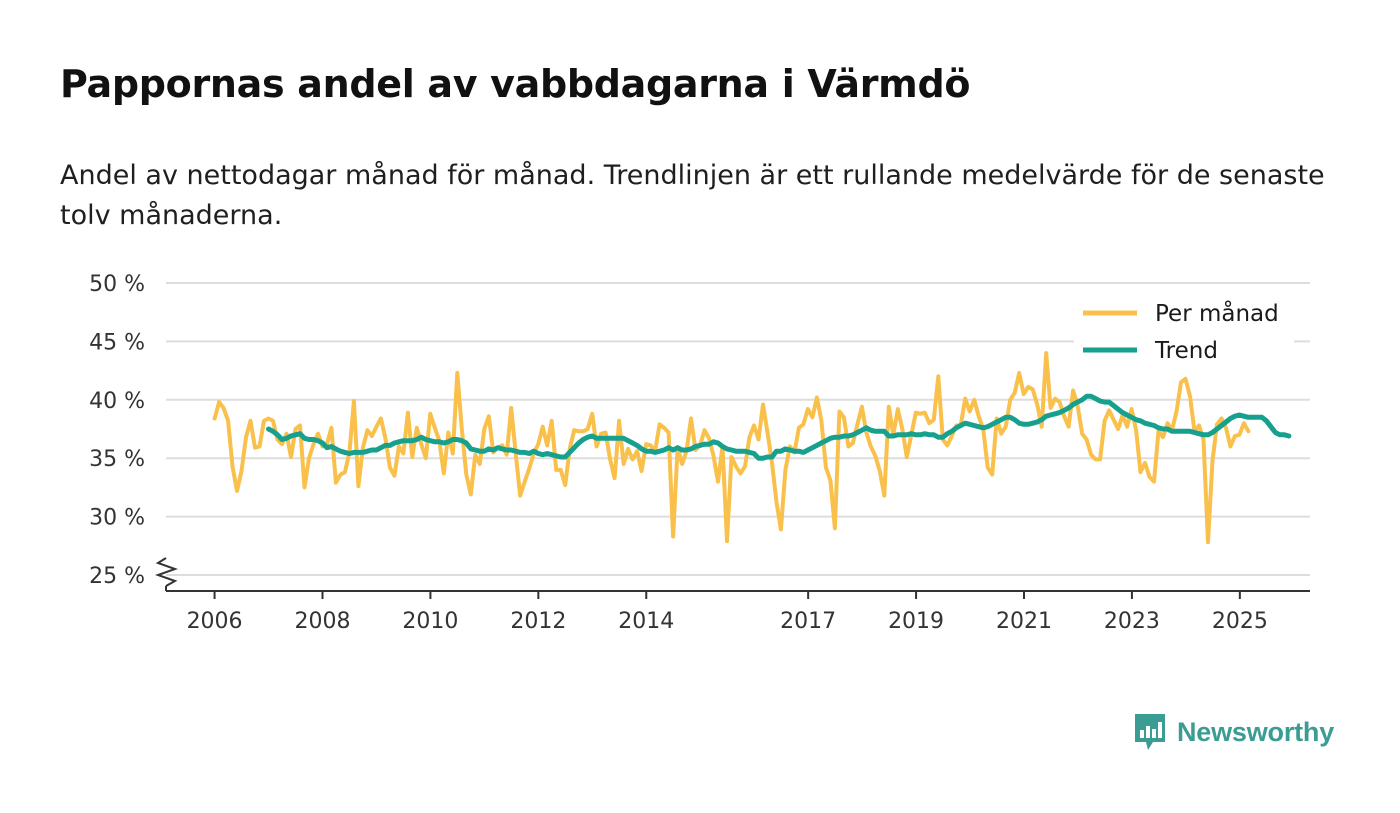  I want to click on y-tick-label: 30 %, so click(117, 518).